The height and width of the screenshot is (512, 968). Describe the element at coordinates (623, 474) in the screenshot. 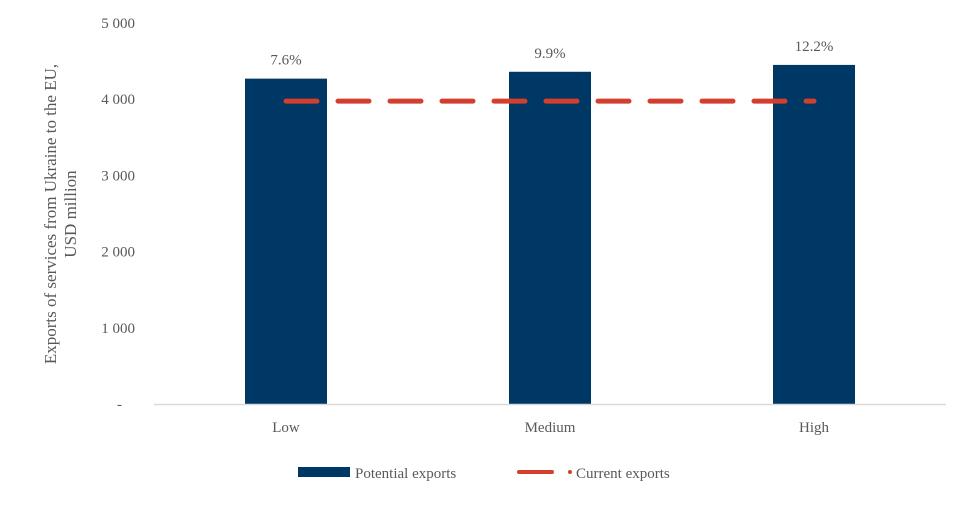

I see `legend-label-current-exports: Current exports` at that location.